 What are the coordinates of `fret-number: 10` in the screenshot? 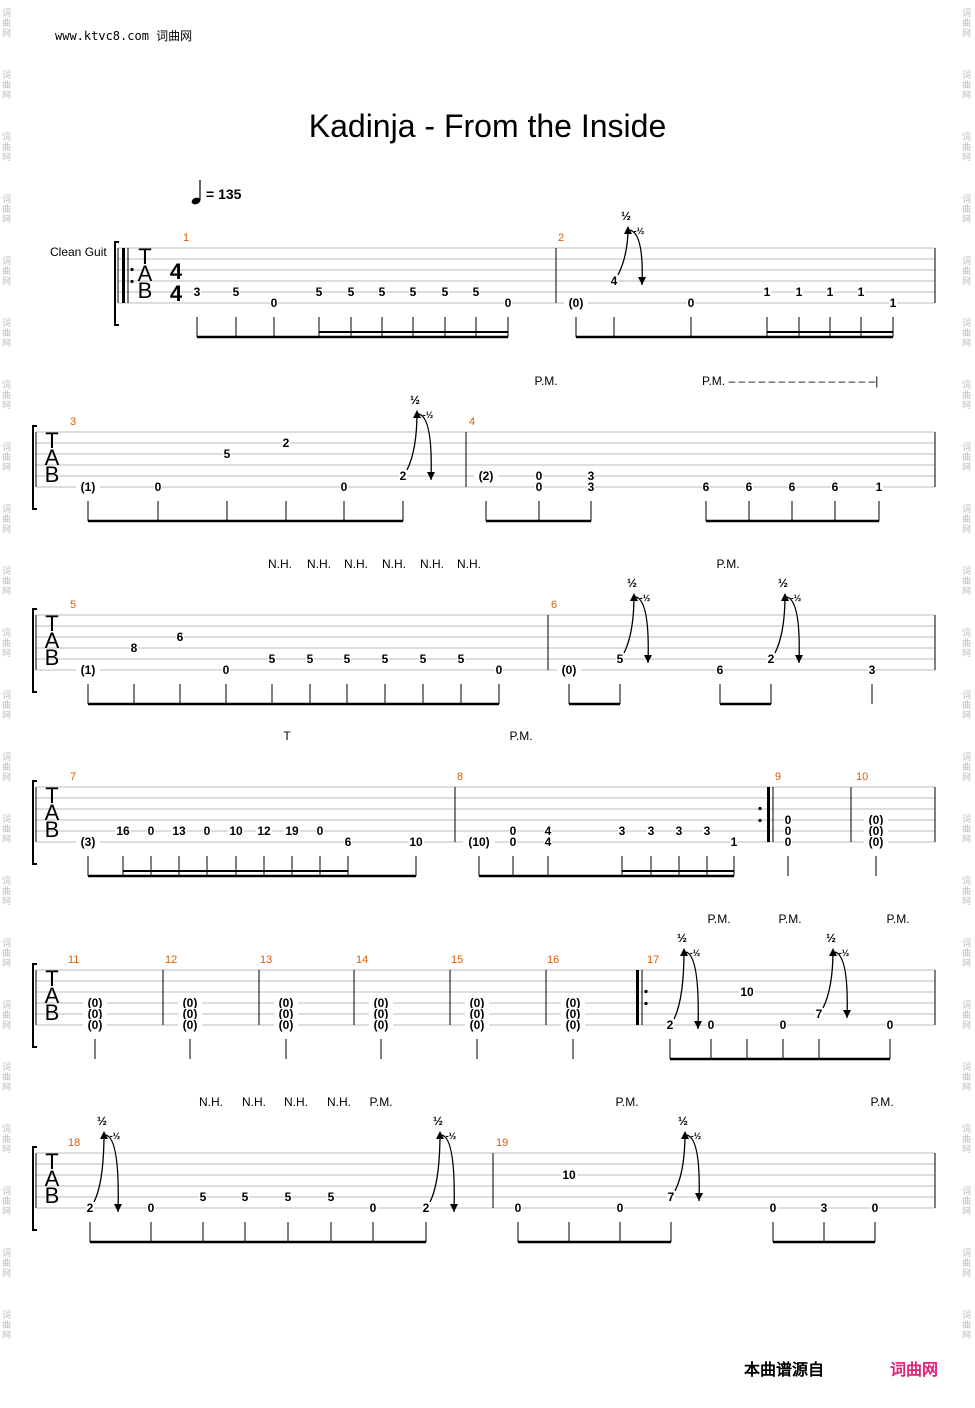 It's located at (569, 1175).